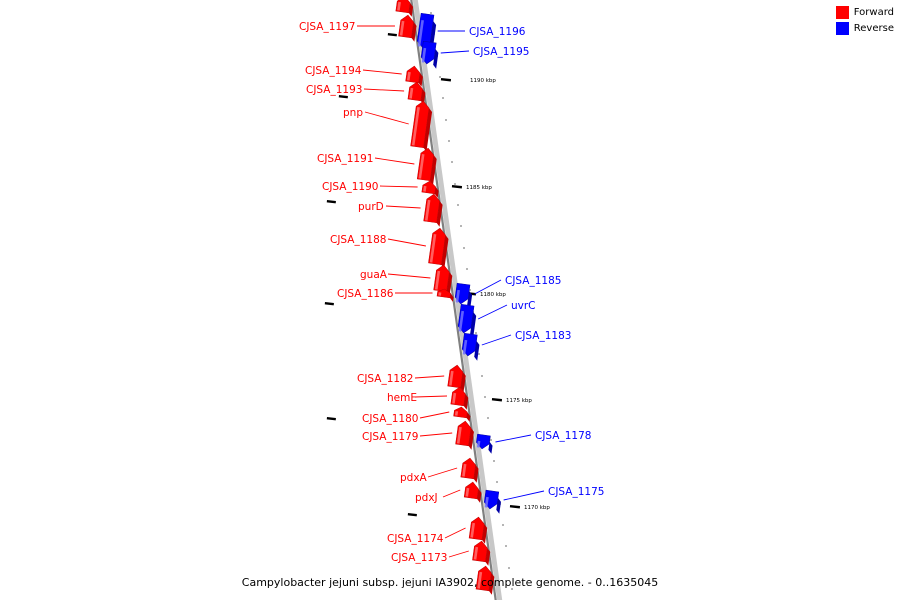 The image size is (900, 600). What do you see at coordinates (483, 81) in the screenshot?
I see `axis-tick-label-0: 1190 kbp` at bounding box center [483, 81].